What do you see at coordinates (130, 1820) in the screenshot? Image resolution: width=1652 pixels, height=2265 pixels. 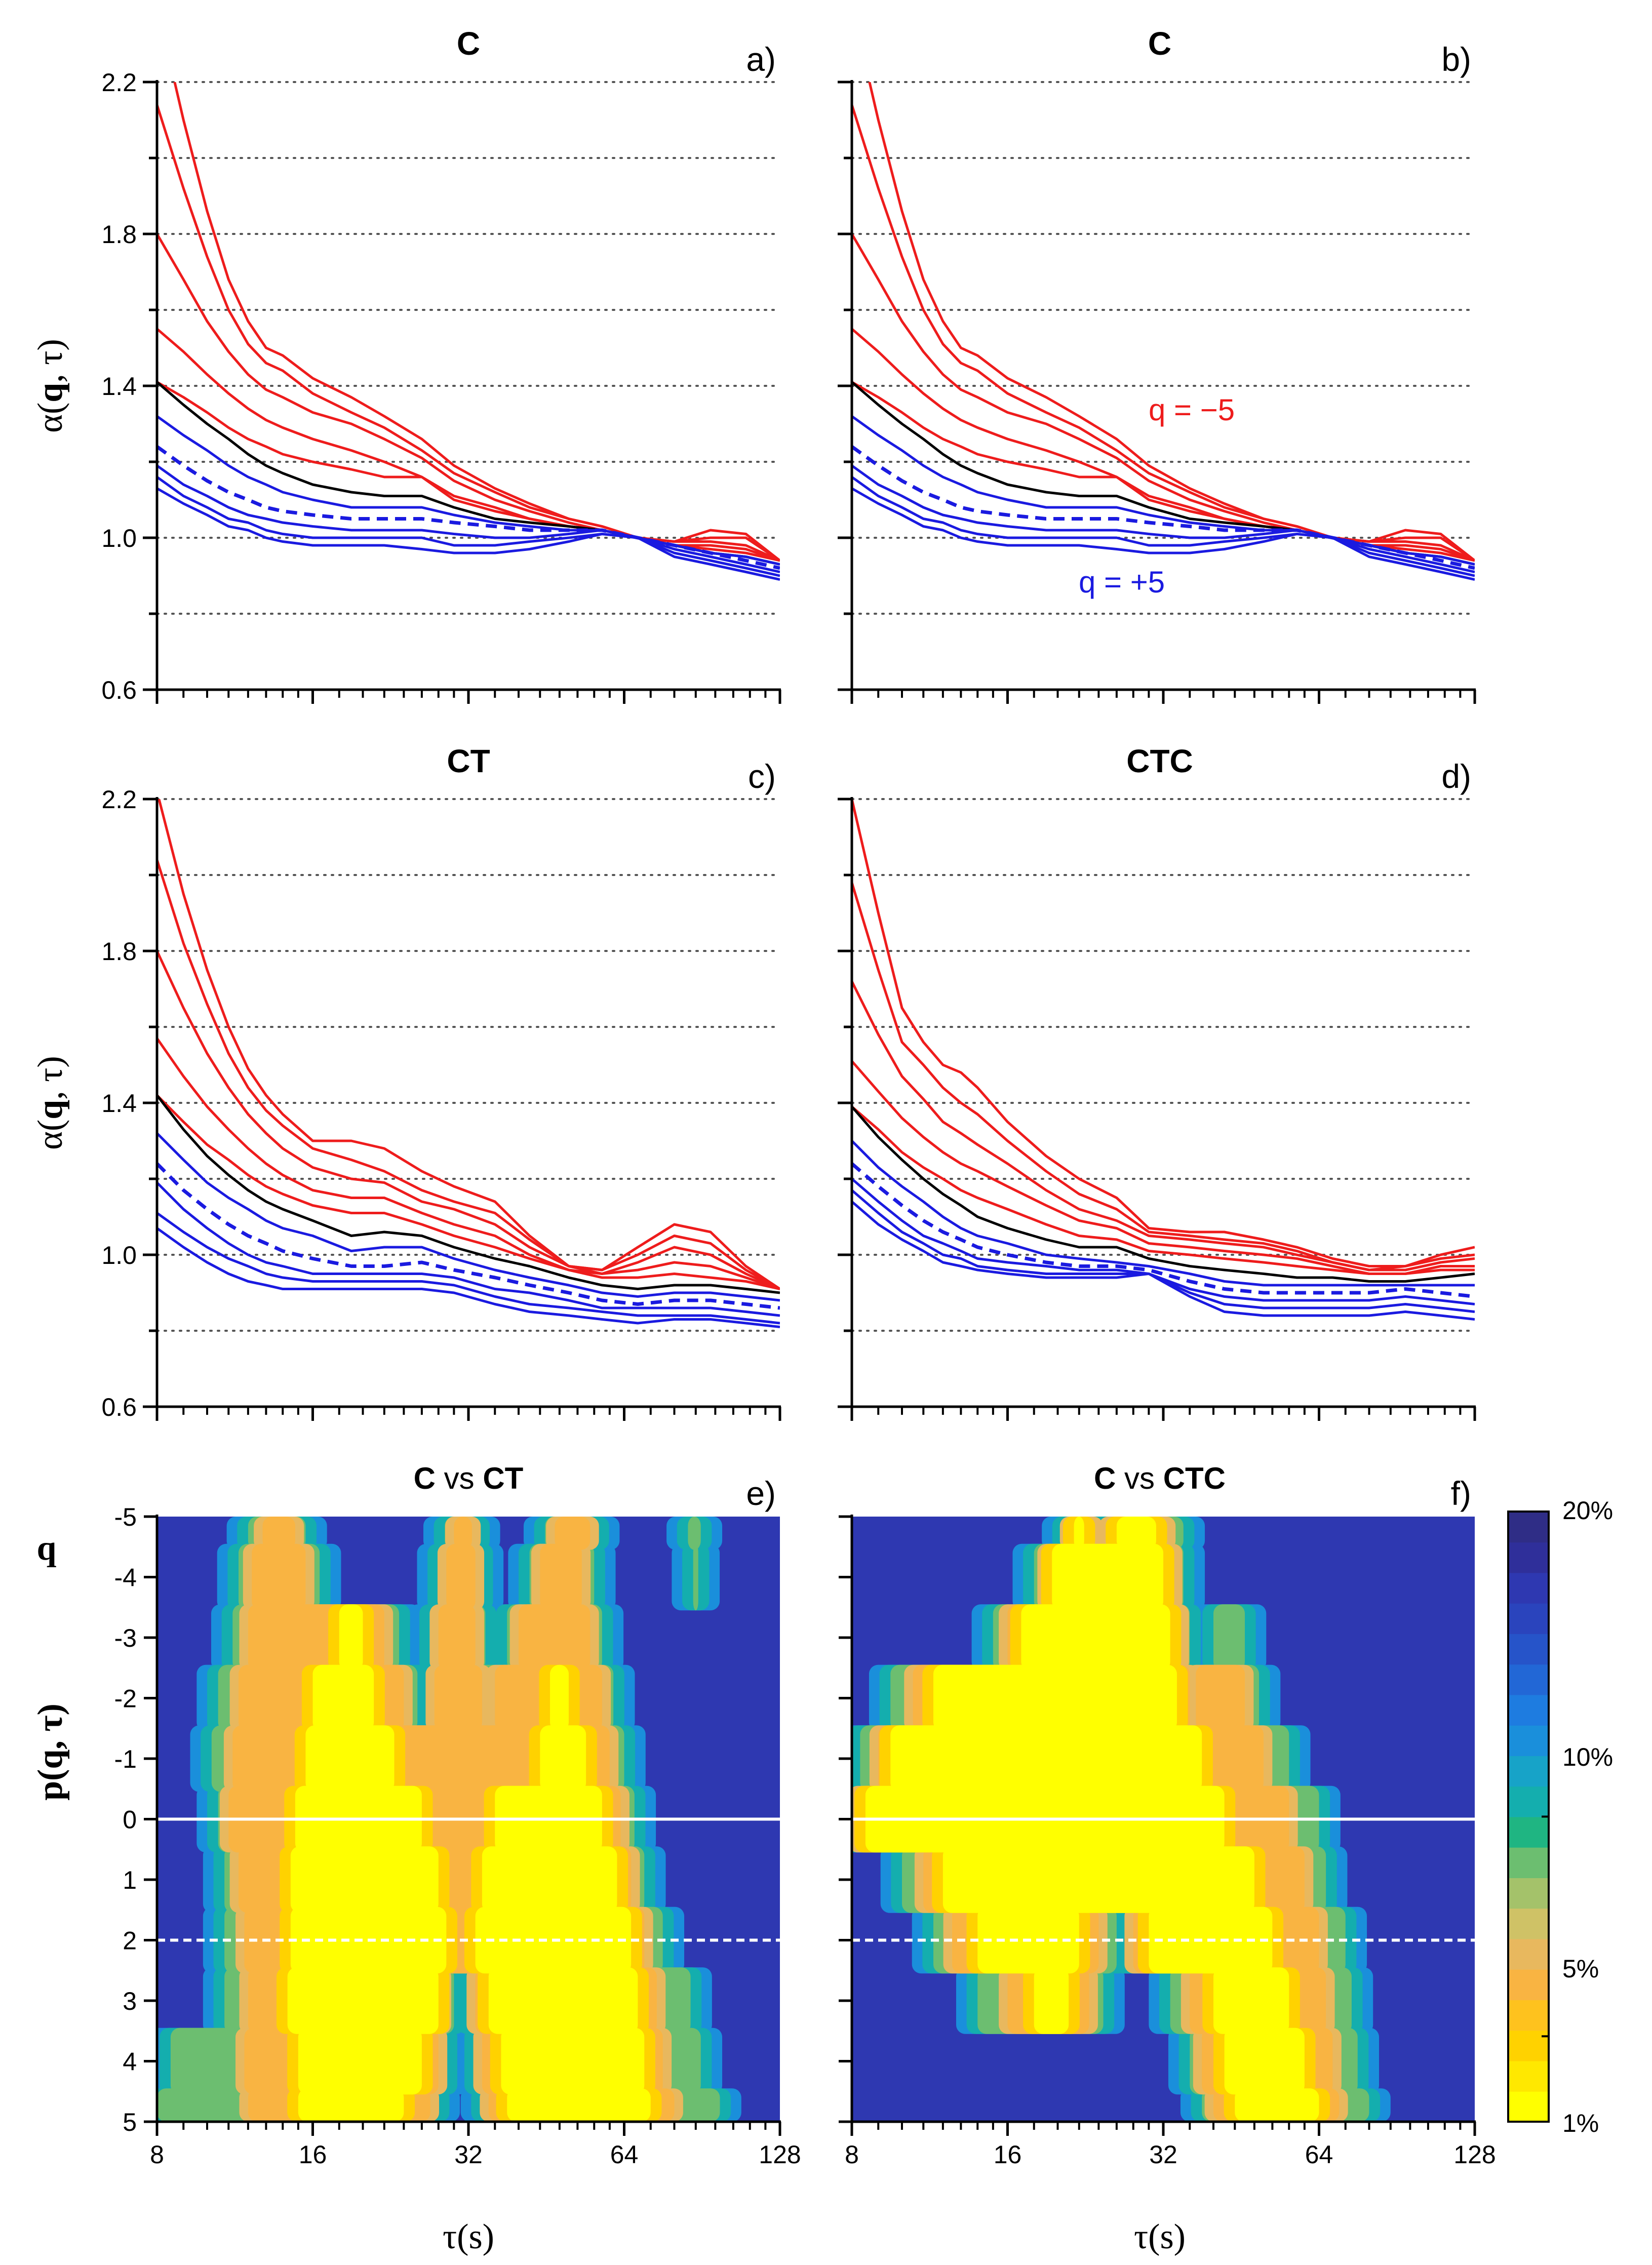 I see `y-tick-label: 0` at bounding box center [130, 1820].